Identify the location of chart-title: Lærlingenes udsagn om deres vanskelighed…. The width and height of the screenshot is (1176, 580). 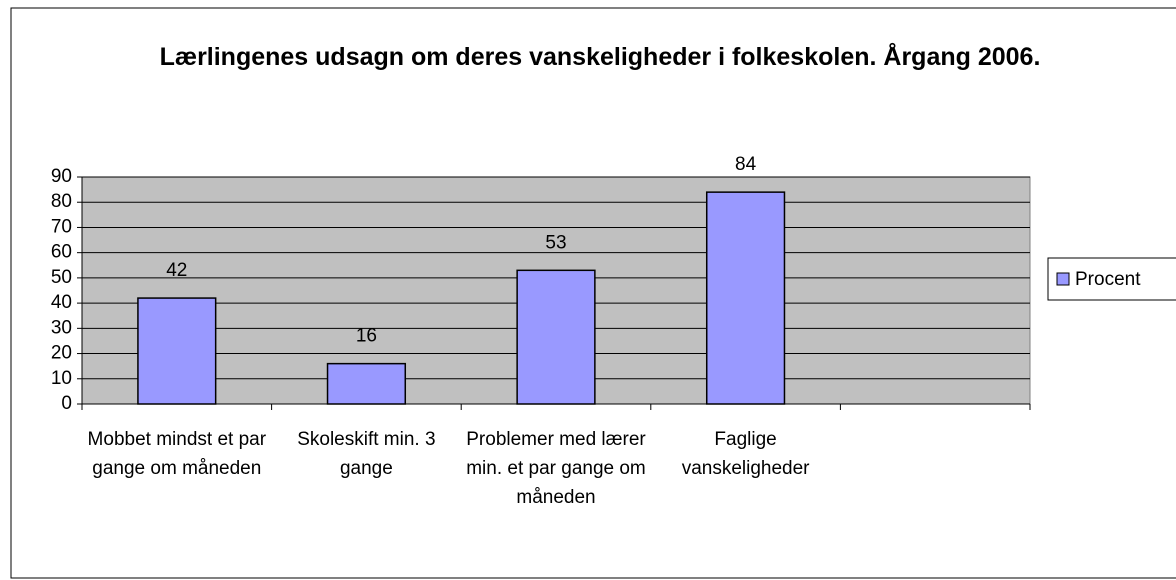
(600, 57).